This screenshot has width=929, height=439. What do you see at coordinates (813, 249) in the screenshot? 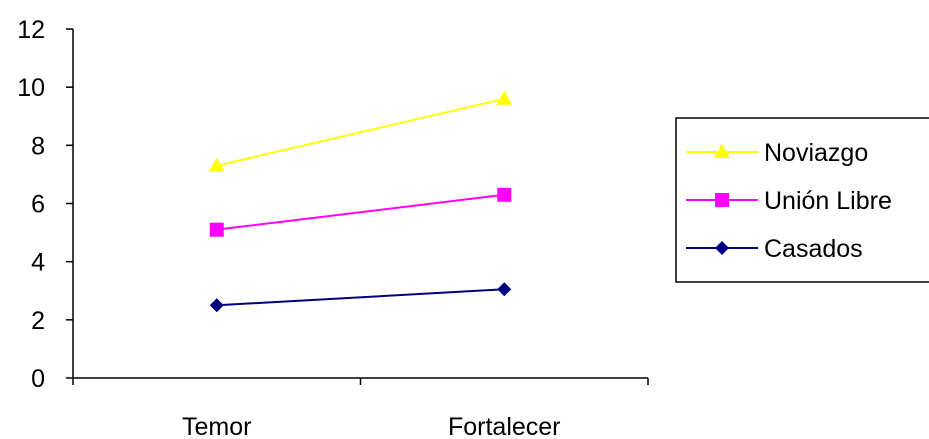
I see `legend-label: Casados` at bounding box center [813, 249].